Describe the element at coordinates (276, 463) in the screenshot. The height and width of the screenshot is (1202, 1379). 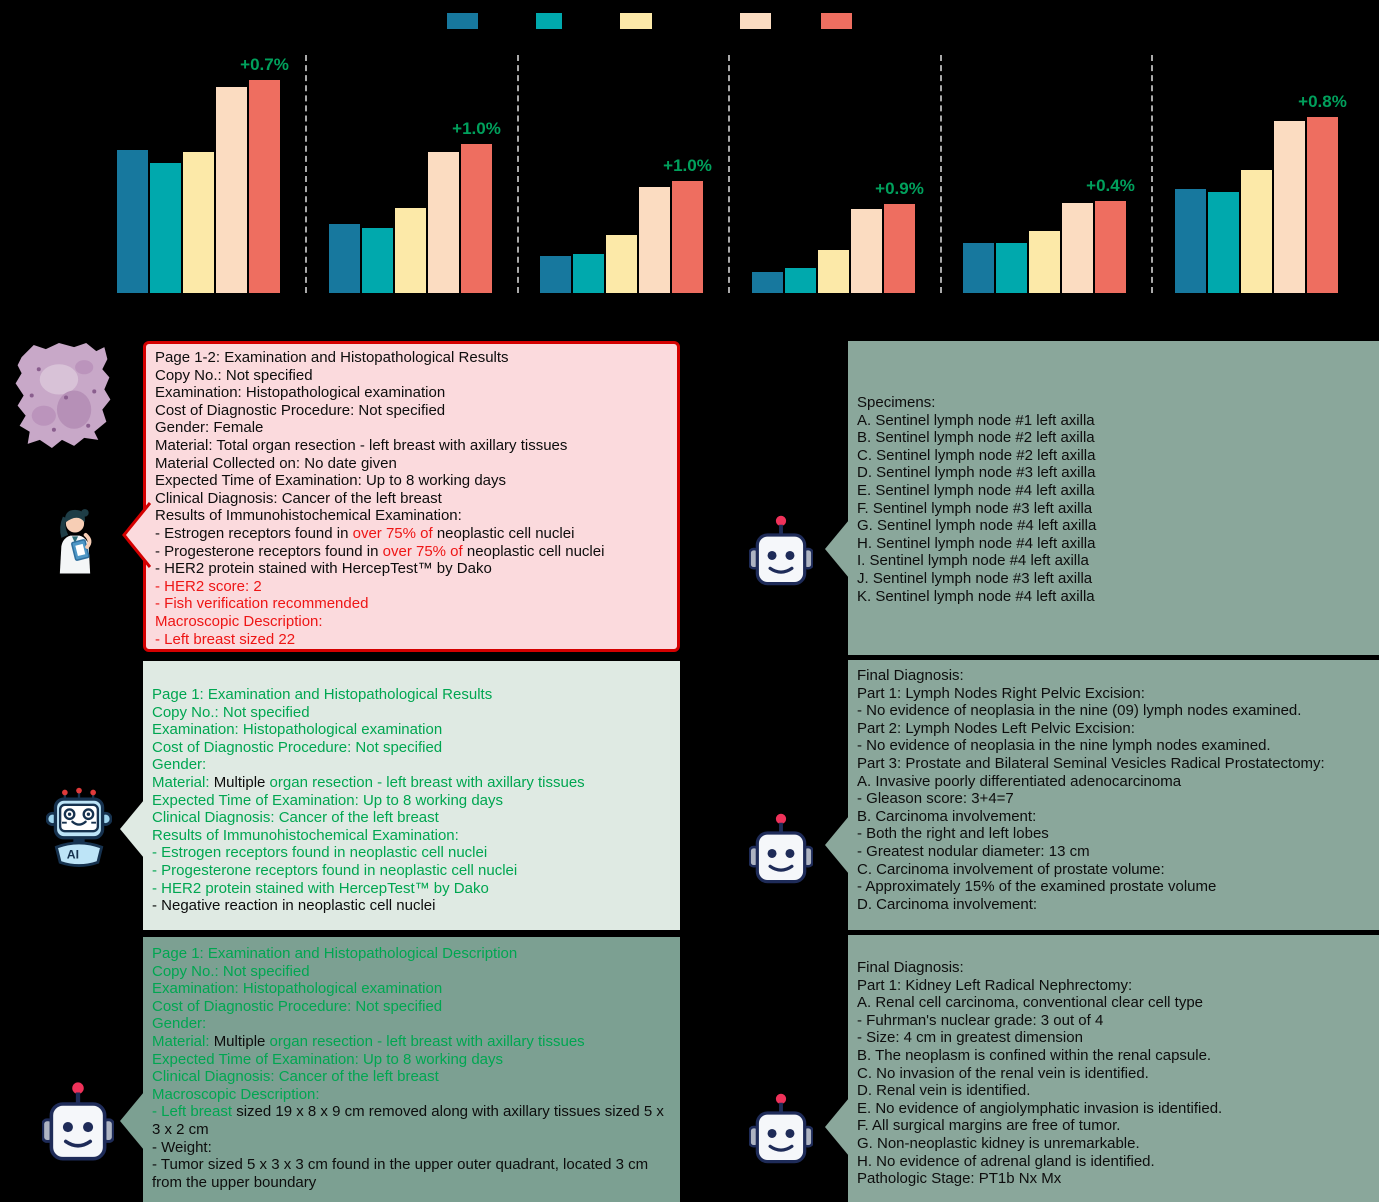
I see `report-line: Material Collected on: No date given` at that location.